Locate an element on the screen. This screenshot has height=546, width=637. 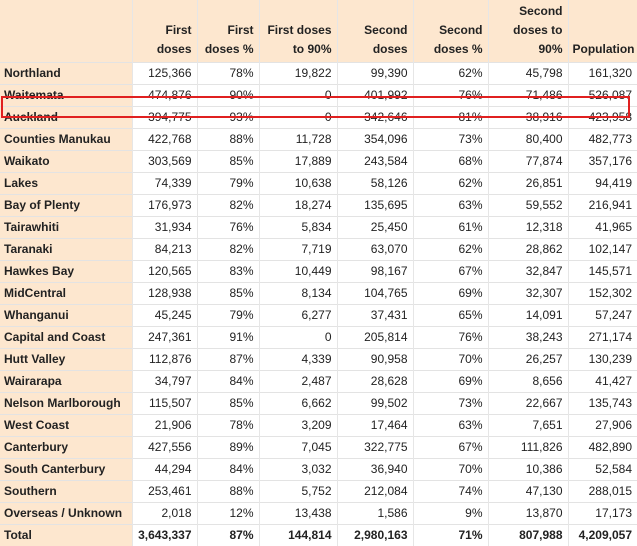
cell-second-doses-to-90: 111,826 is located at coordinates (528, 448).